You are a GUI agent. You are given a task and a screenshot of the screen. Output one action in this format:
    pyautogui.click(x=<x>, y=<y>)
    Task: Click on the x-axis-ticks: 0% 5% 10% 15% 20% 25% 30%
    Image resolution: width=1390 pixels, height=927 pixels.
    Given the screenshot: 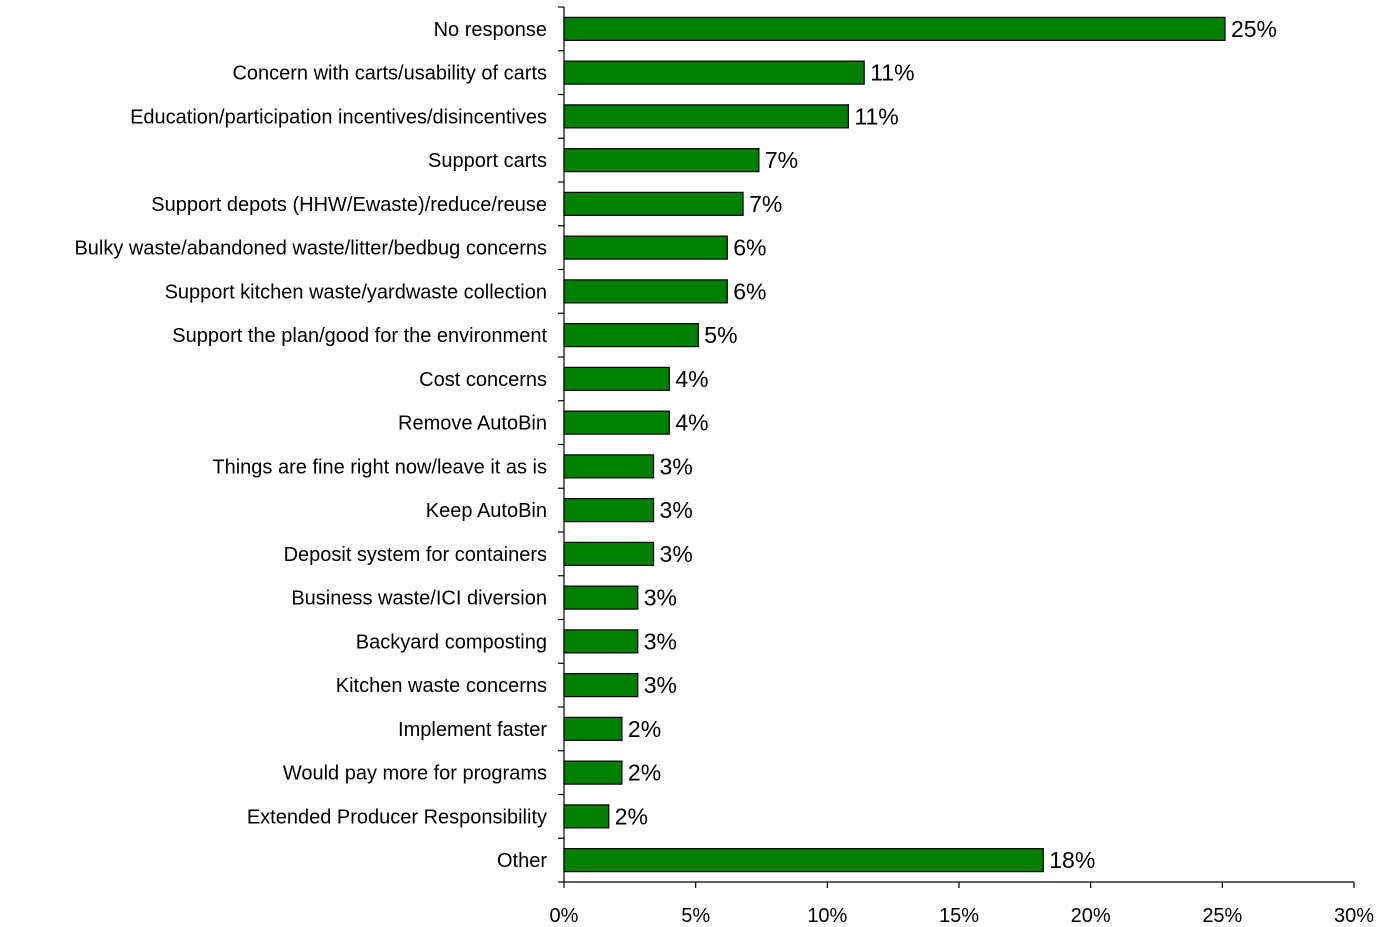 What is the action you would take?
    pyautogui.click(x=962, y=904)
    